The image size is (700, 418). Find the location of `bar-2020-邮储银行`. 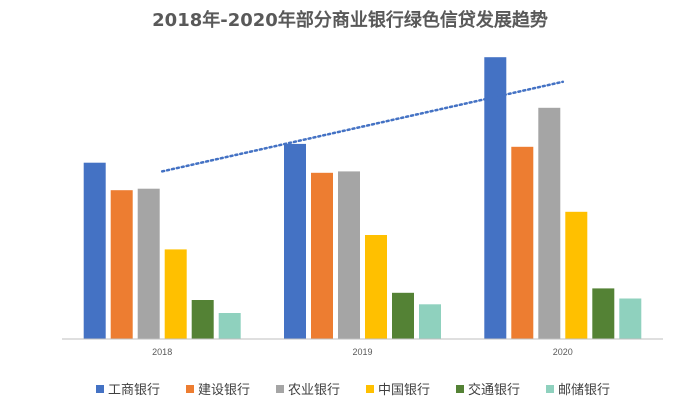

bar-2020-邮储银行 is located at coordinates (630, 318).